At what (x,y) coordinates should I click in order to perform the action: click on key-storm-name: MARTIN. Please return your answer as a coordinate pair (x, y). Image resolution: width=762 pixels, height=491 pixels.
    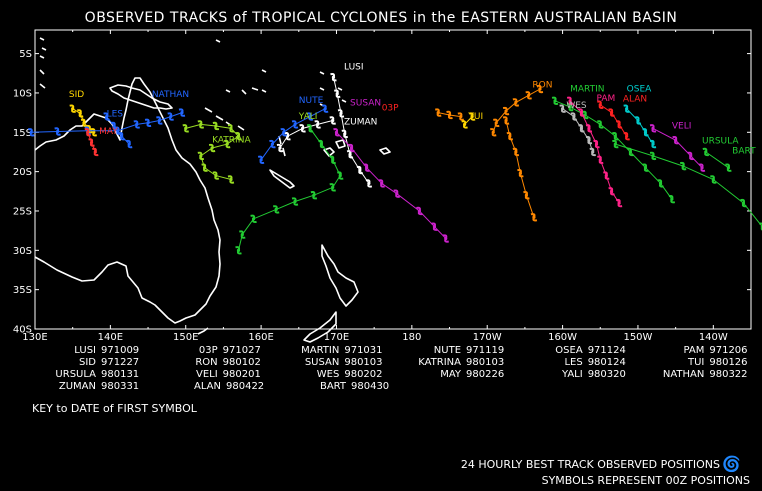
    Looking at the image, I should click on (320, 350).